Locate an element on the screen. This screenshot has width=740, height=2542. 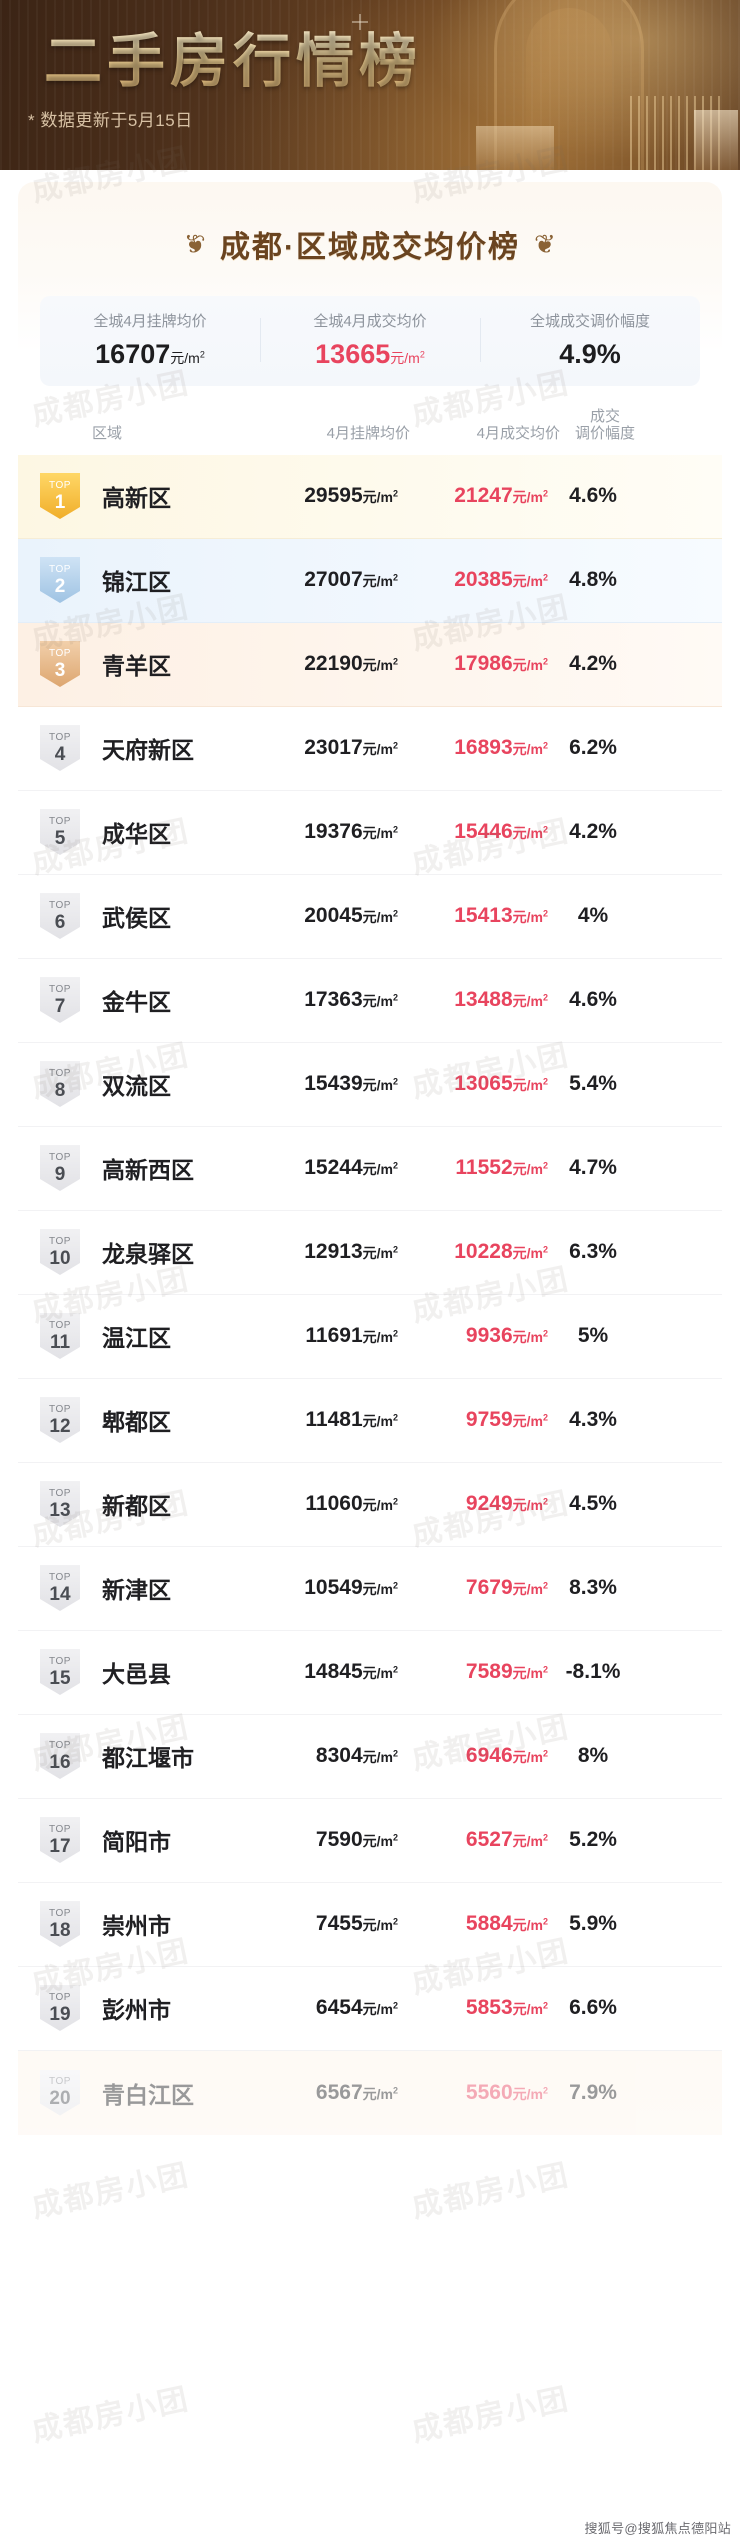
table-row: TOP 9 高新西区 15244元/m2 11552元/m2 4.7% is located at coordinates (370, 1169).